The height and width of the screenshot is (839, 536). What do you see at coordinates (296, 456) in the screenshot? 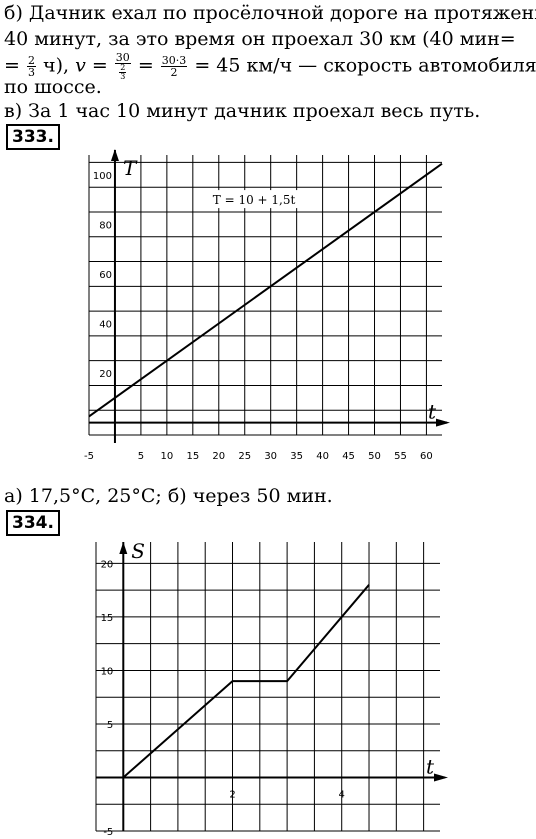
I see `x-tick-label: 35` at bounding box center [296, 456].